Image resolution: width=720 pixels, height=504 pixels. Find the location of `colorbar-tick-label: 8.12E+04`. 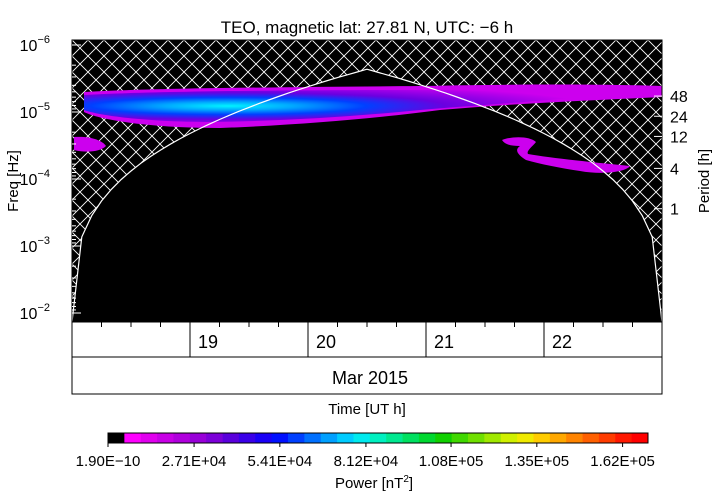

colorbar-tick-label: 8.12E+04 is located at coordinates (366, 461).